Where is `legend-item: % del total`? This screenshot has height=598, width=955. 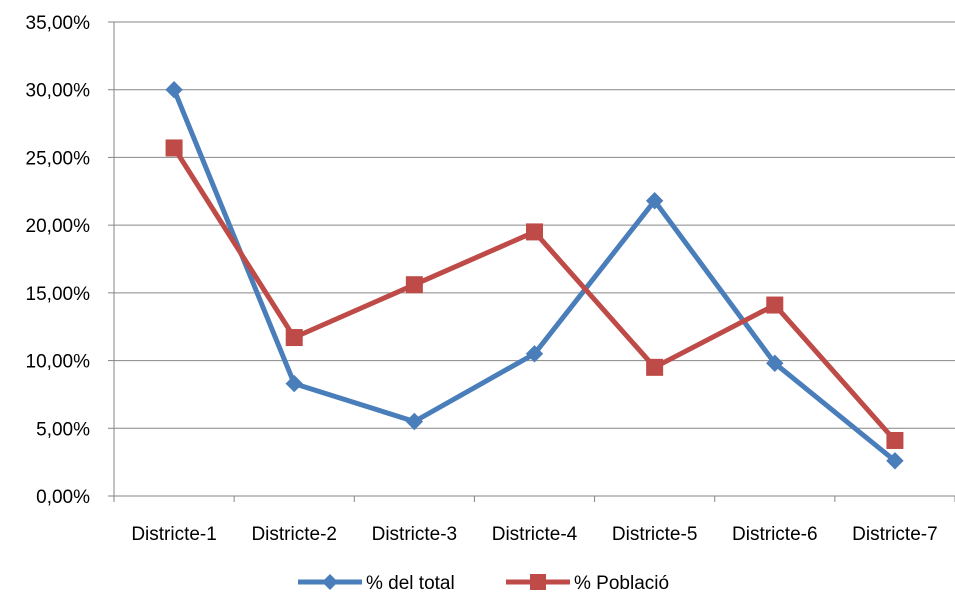 legend-item: % del total is located at coordinates (376, 583).